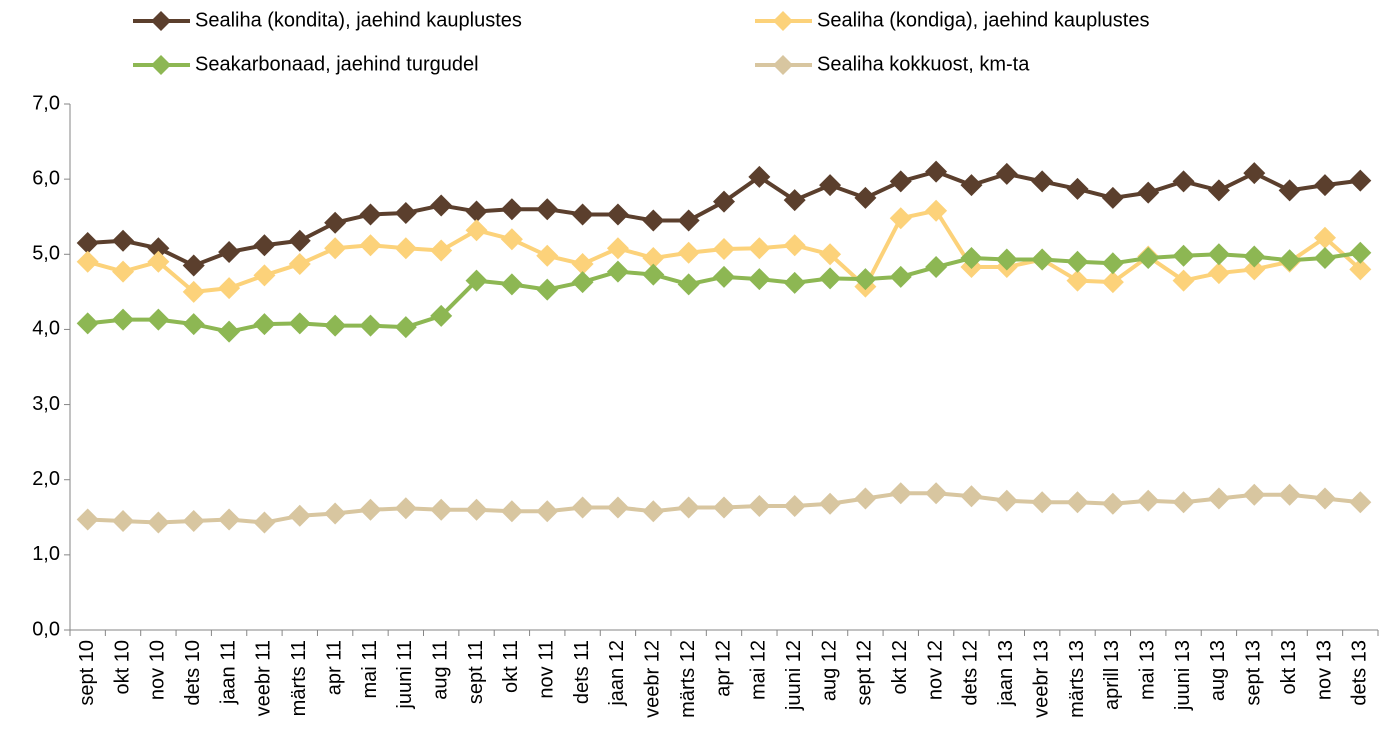  What do you see at coordinates (370, 669) in the screenshot?
I see `x-tick-label: mai 11` at bounding box center [370, 669].